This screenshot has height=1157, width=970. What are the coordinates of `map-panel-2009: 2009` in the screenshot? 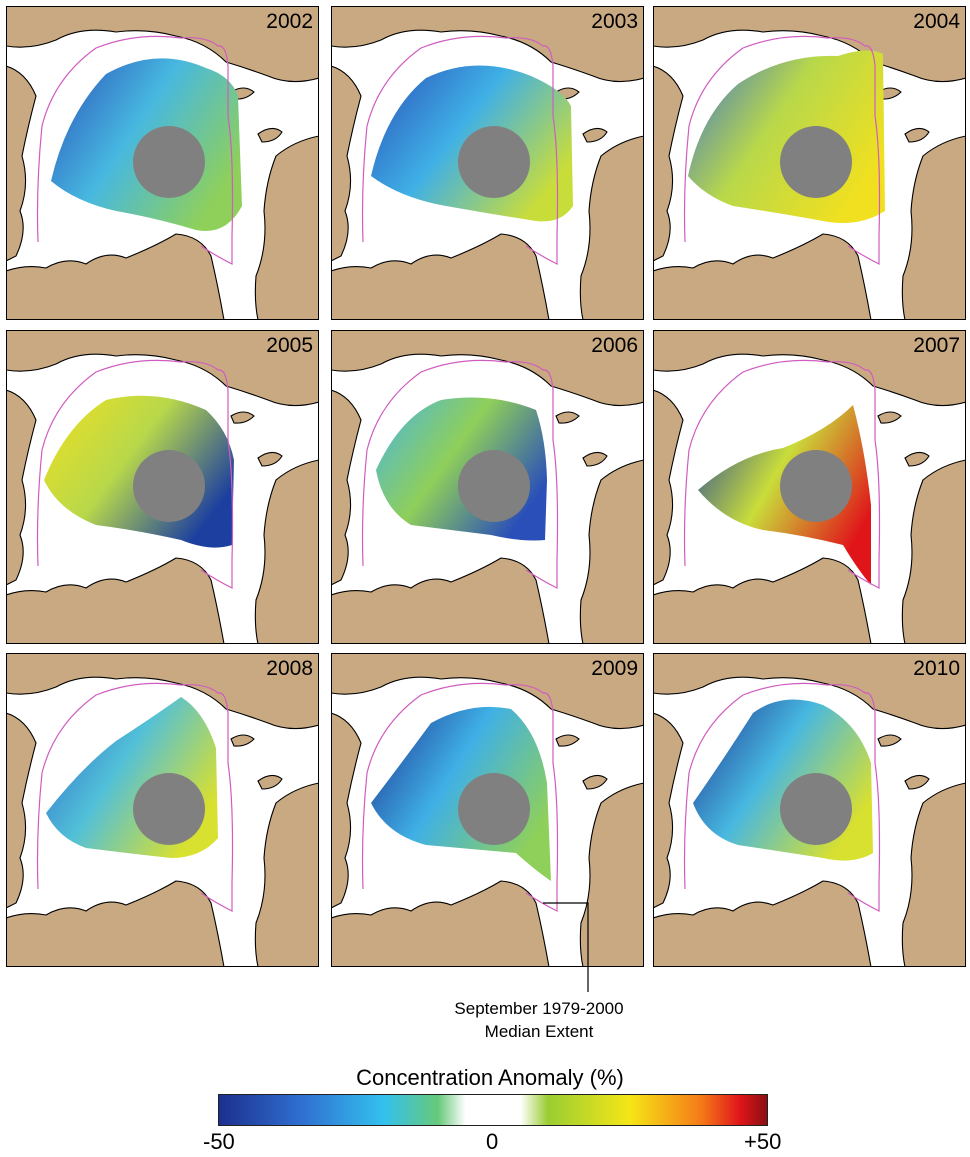 It's located at (487, 810).